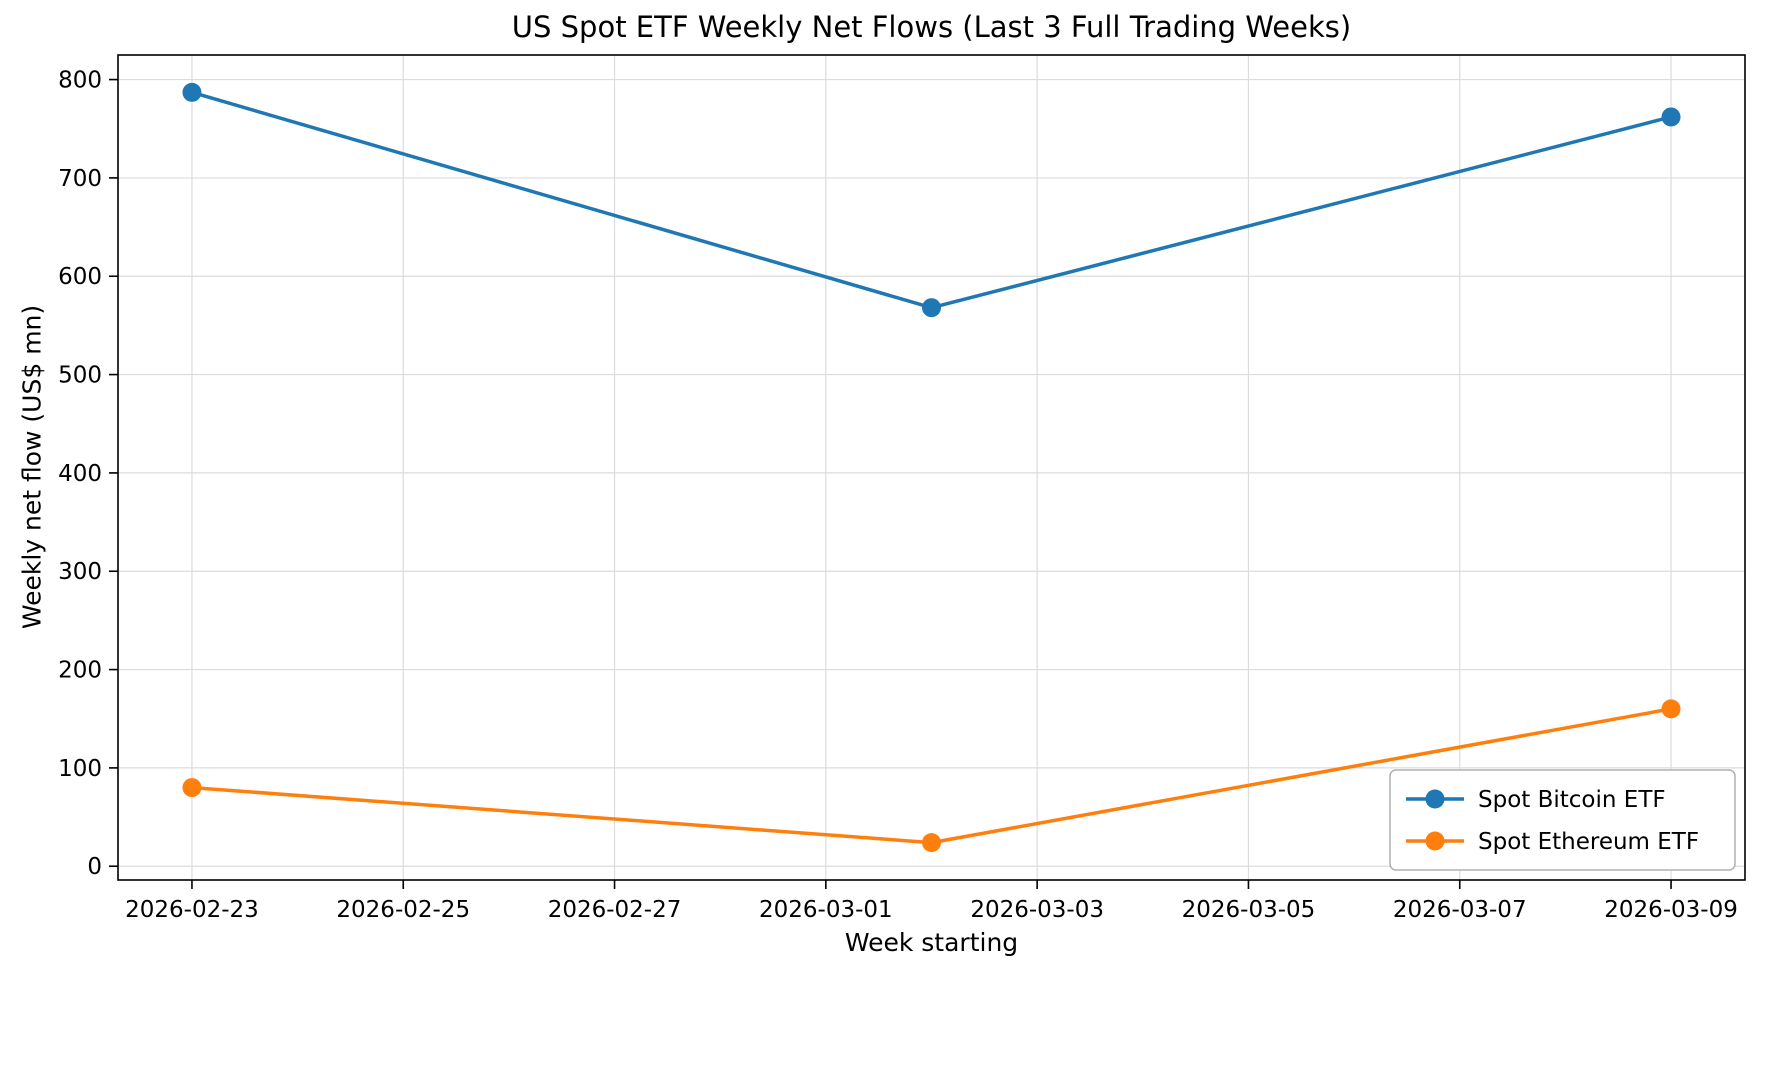 The image size is (1771, 1077). What do you see at coordinates (192, 910) in the screenshot?
I see `x-tick-label: 2026-02-23` at bounding box center [192, 910].